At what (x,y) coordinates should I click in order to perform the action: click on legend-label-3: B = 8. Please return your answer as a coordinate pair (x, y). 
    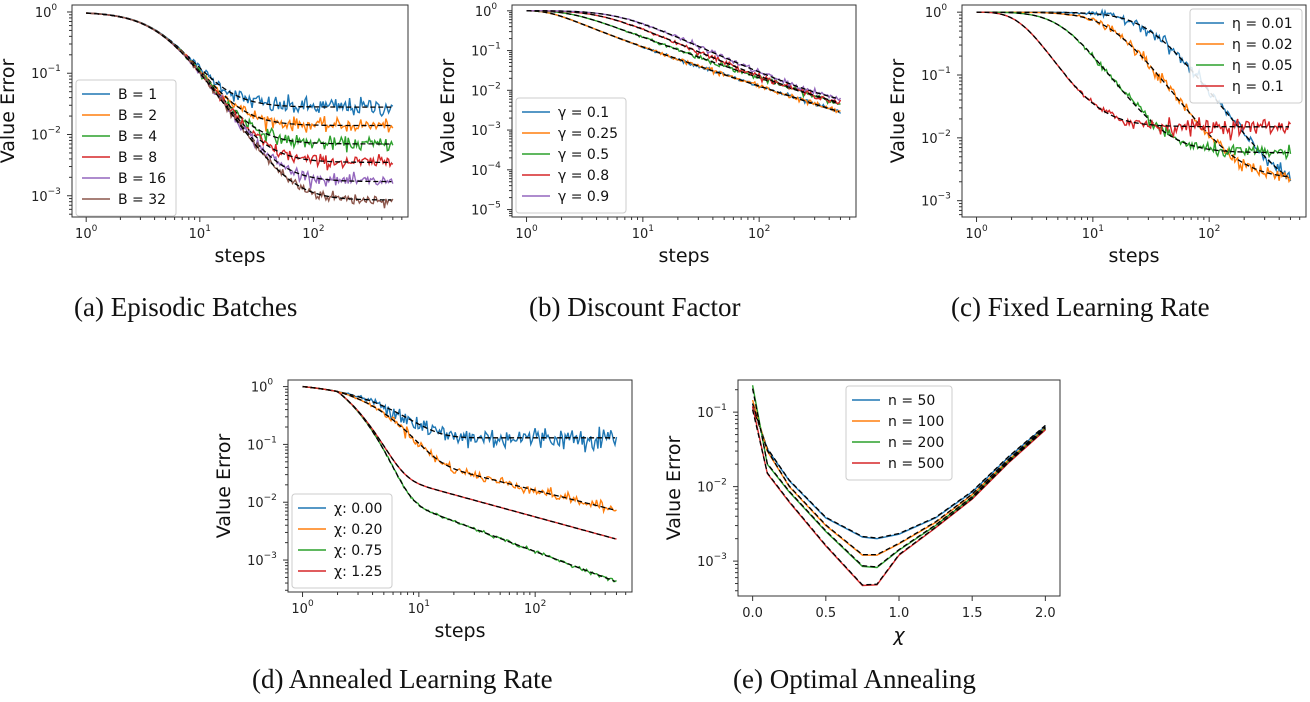
    Looking at the image, I should click on (137, 158).